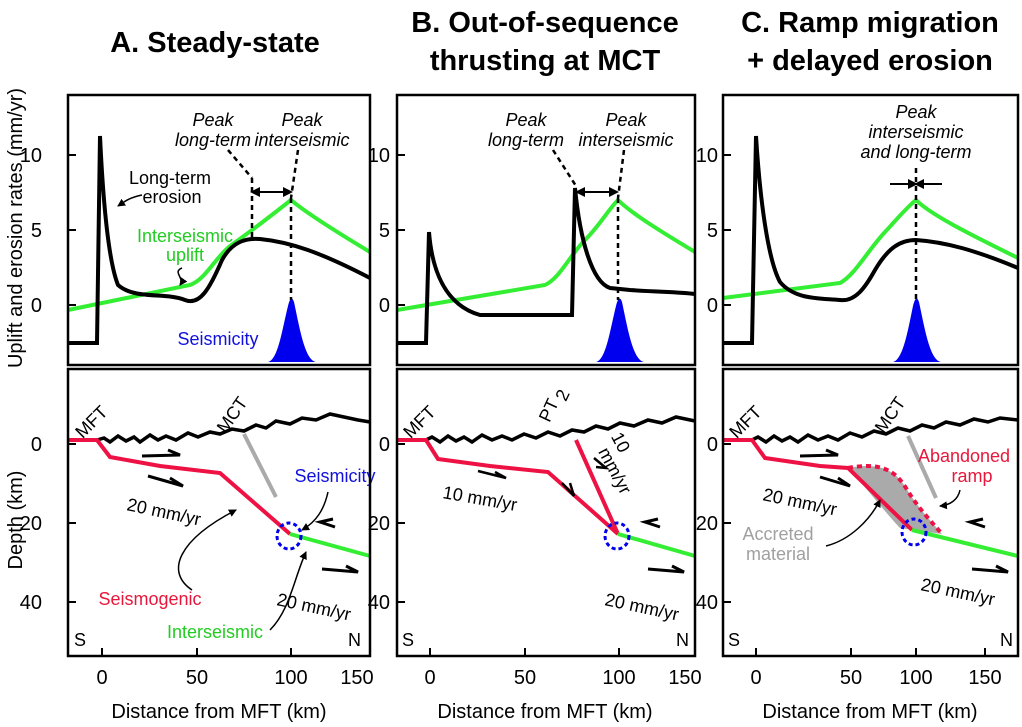 This screenshot has width=1022, height=727. I want to click on accreted-label-2: material, so click(778, 554).